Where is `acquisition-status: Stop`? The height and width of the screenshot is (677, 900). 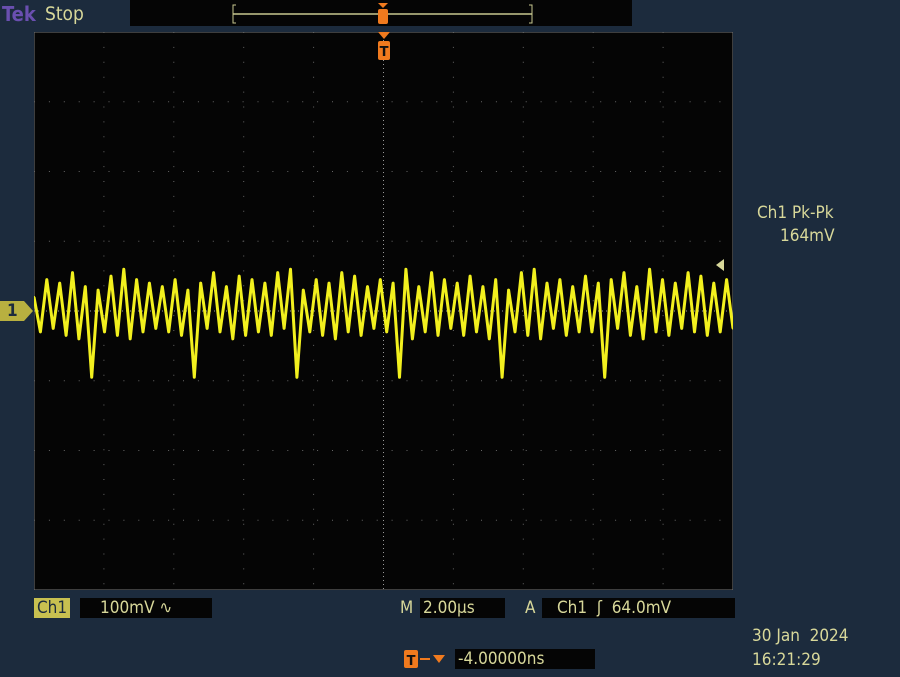
acquisition-status: Stop is located at coordinates (64, 14).